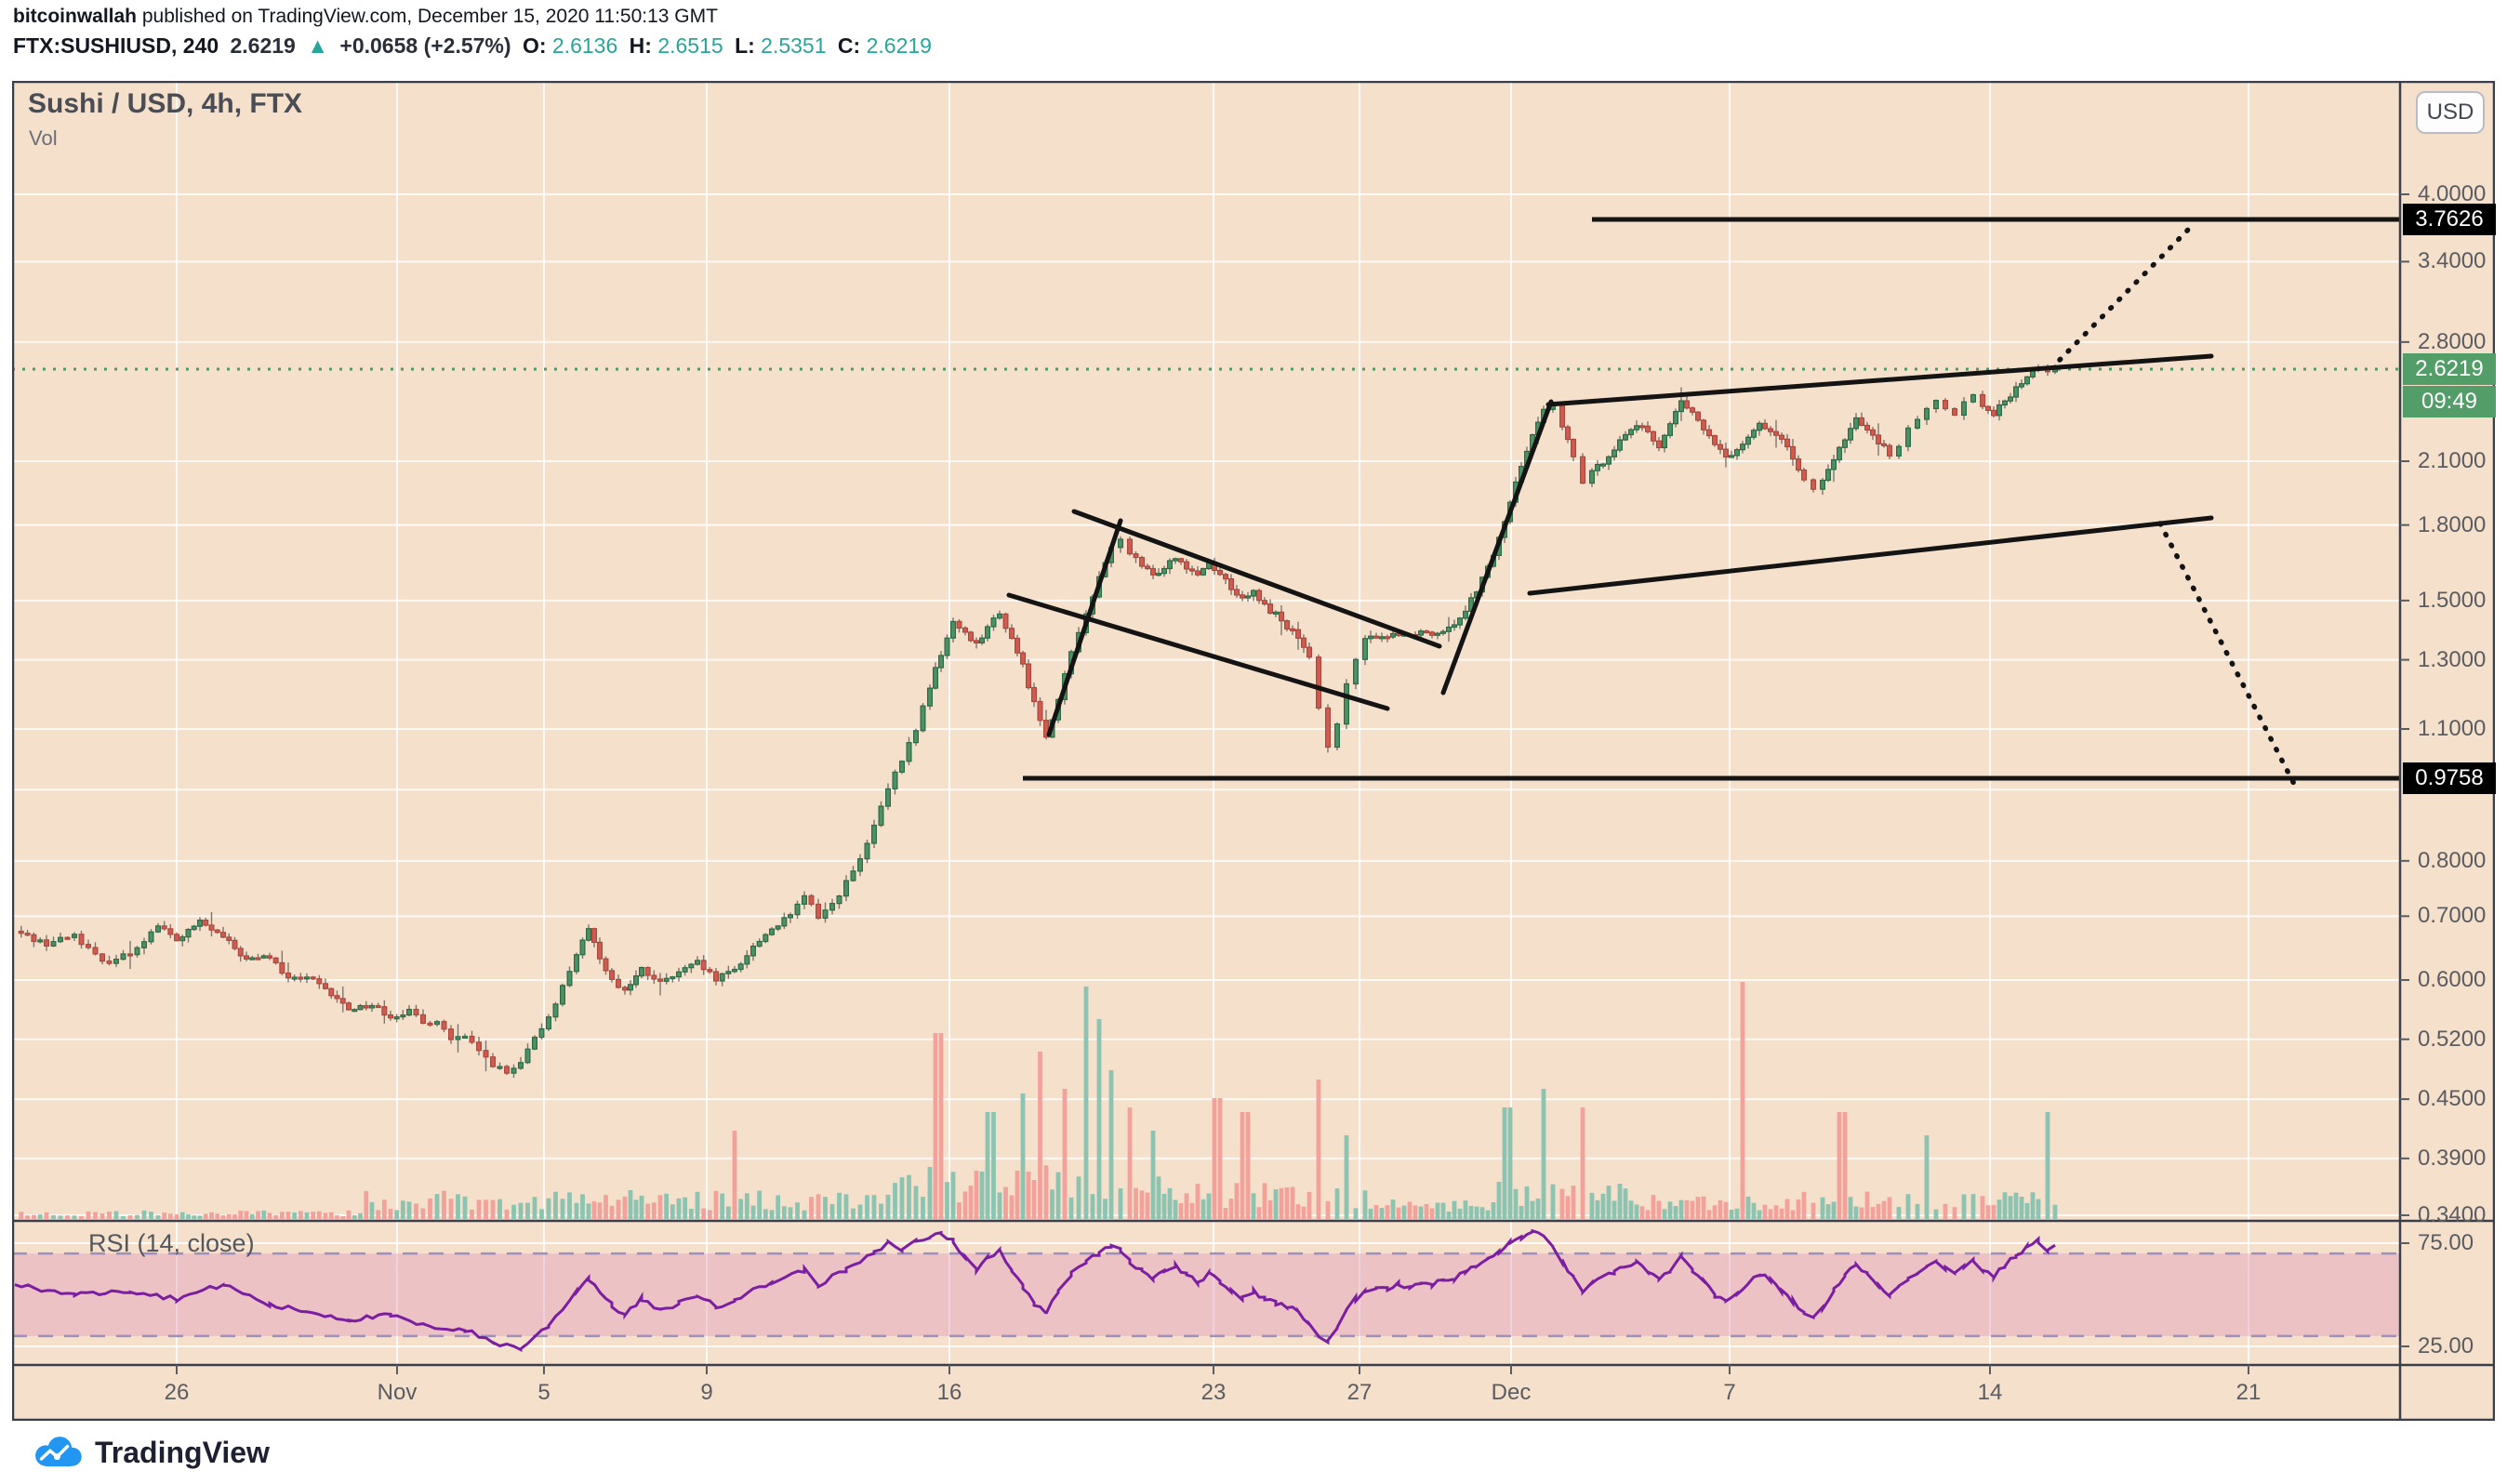  Describe the element at coordinates (640, 45) in the screenshot. I see `high-key: H:` at that location.